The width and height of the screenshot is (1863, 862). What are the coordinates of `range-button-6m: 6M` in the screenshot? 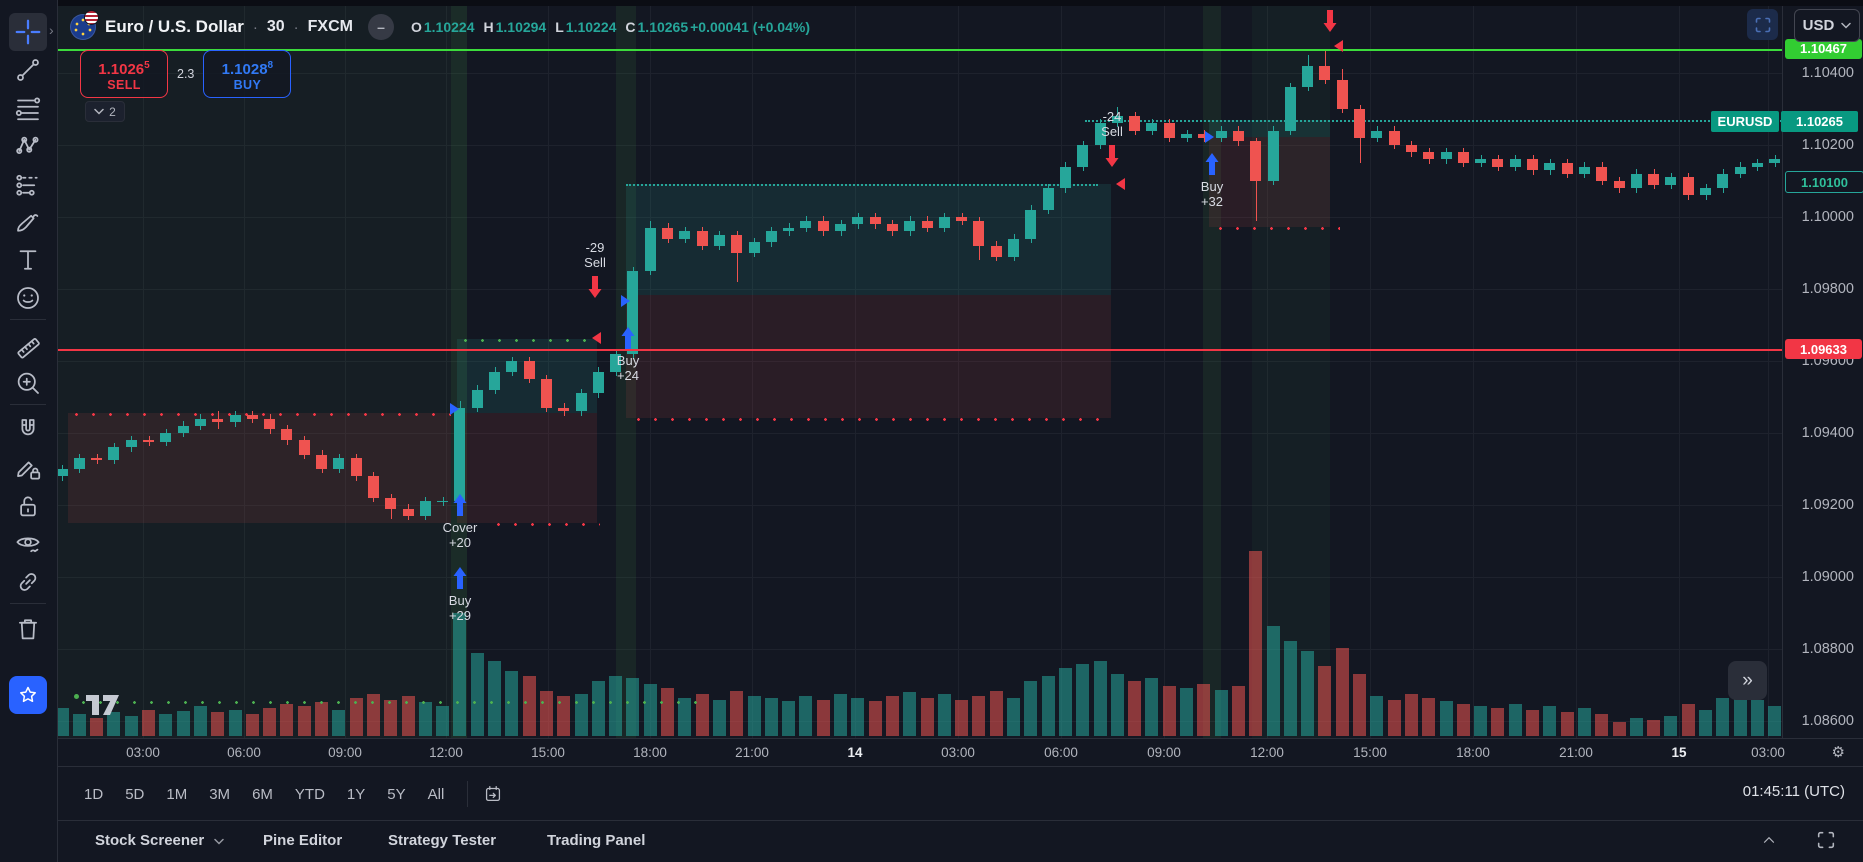 It's located at (262, 794).